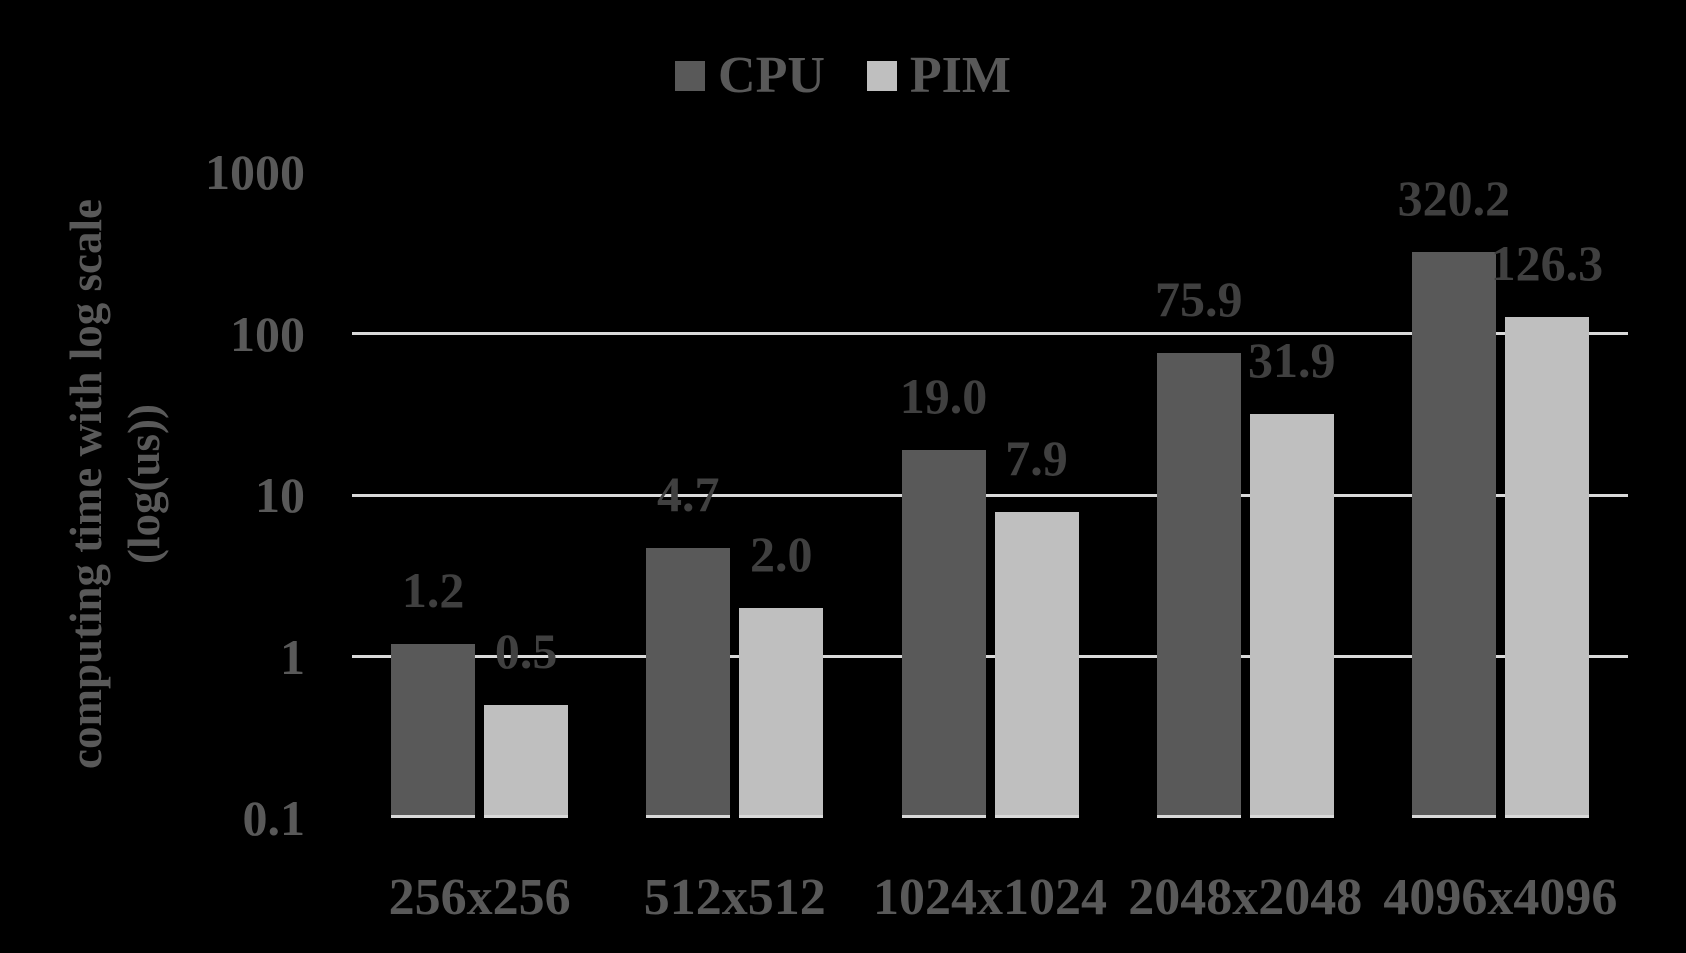 Image resolution: width=1686 pixels, height=953 pixels. What do you see at coordinates (990, 897) in the screenshot?
I see `x-category-label-1024x1024: 1024x1024` at bounding box center [990, 897].